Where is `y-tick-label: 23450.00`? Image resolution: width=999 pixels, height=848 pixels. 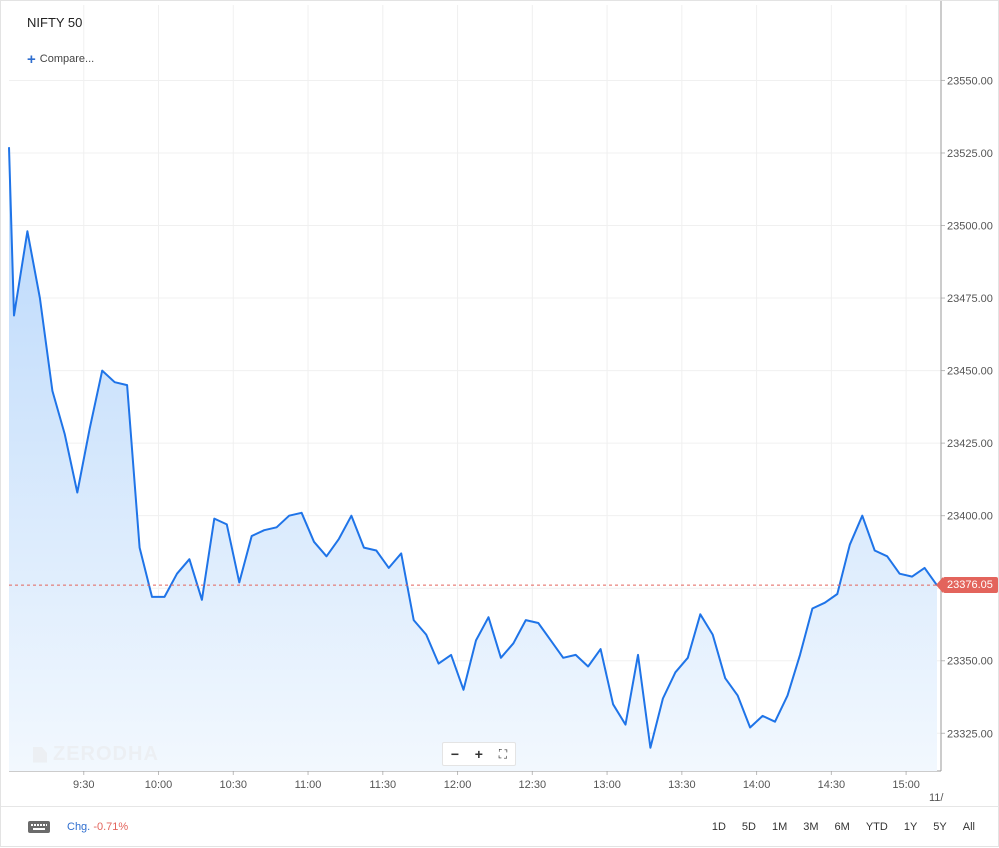 y-tick-label: 23450.00 is located at coordinates (970, 372).